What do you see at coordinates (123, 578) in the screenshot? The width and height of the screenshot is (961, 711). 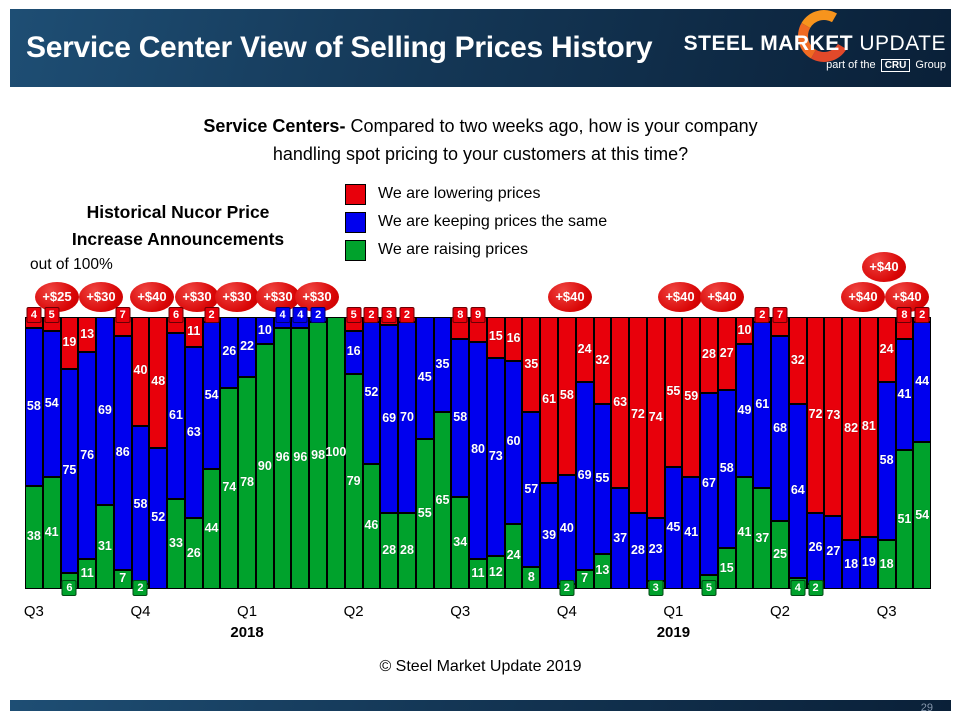 I see `bar-6-label-raising: 7` at bounding box center [123, 578].